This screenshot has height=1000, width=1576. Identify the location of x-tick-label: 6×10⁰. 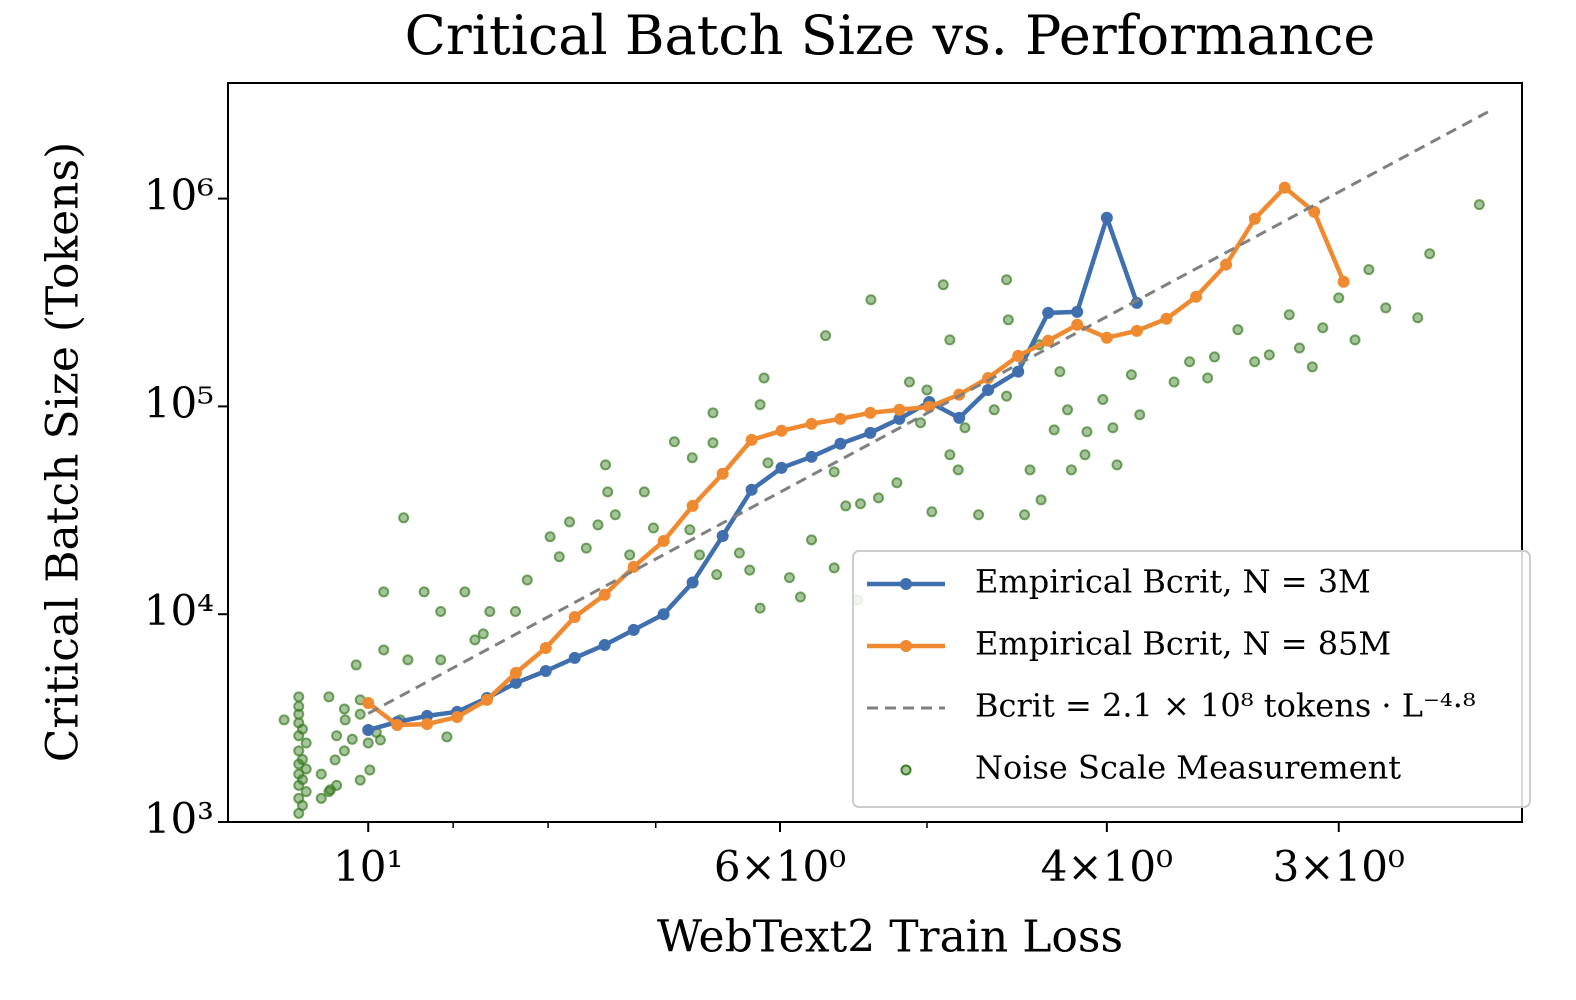
(780, 866).